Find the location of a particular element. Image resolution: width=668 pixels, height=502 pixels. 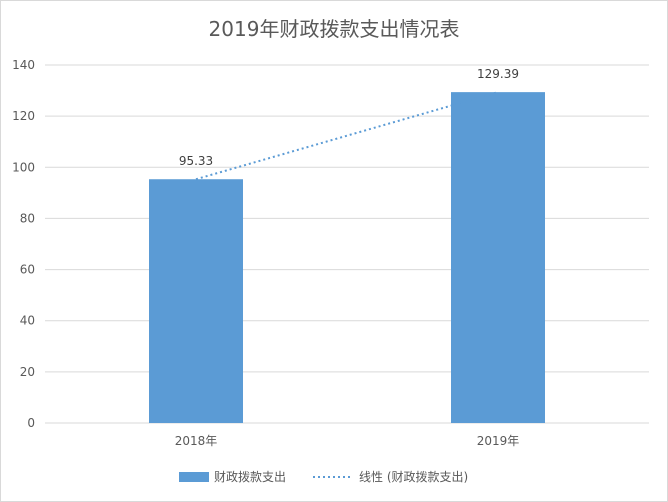

x-tick-label: 2019年 is located at coordinates (498, 441).